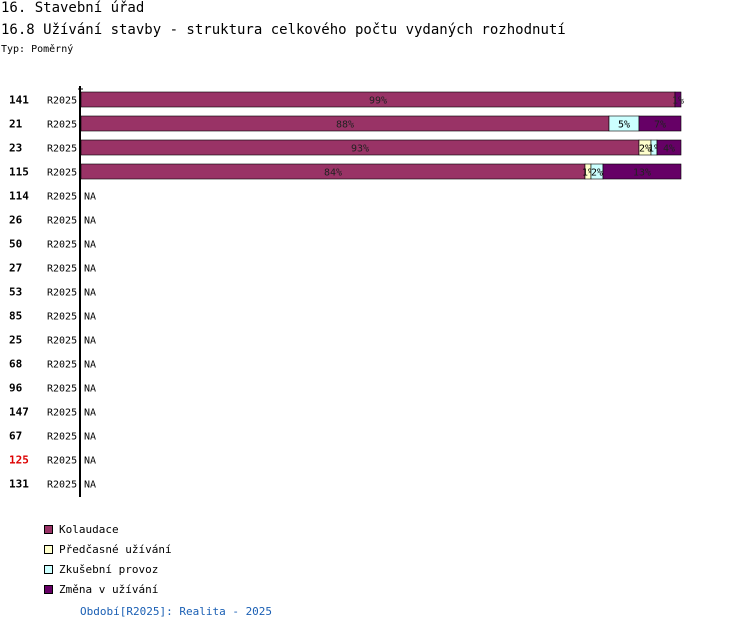 Image resolution: width=750 pixels, height=630 pixels. What do you see at coordinates (15, 268) in the screenshot?
I see `row-id-label: 27` at bounding box center [15, 268].